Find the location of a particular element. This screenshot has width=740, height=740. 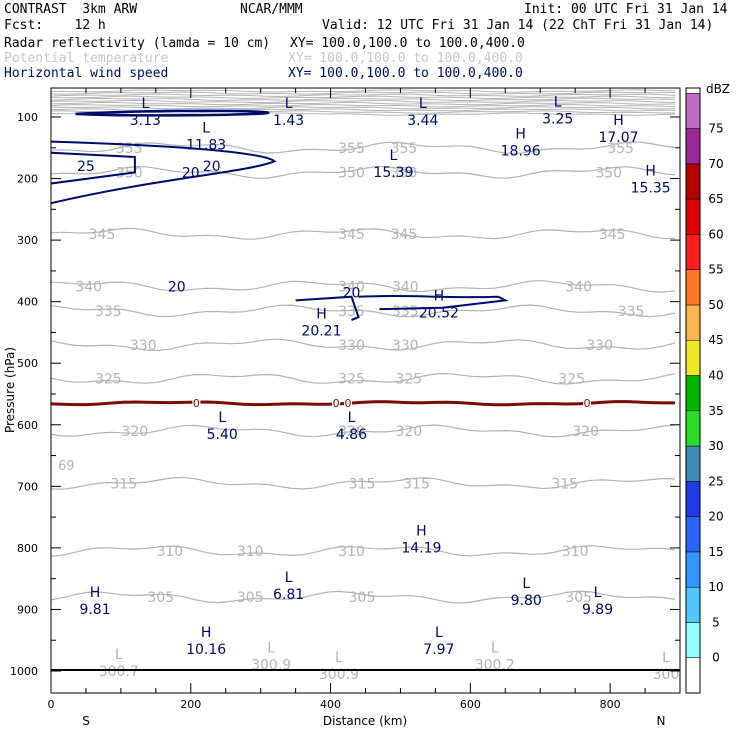

end-label-north: N is located at coordinates (661, 721).